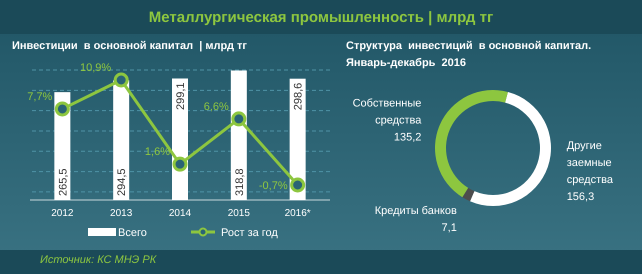  I want to click on data-label: 318,8, so click(240, 182).